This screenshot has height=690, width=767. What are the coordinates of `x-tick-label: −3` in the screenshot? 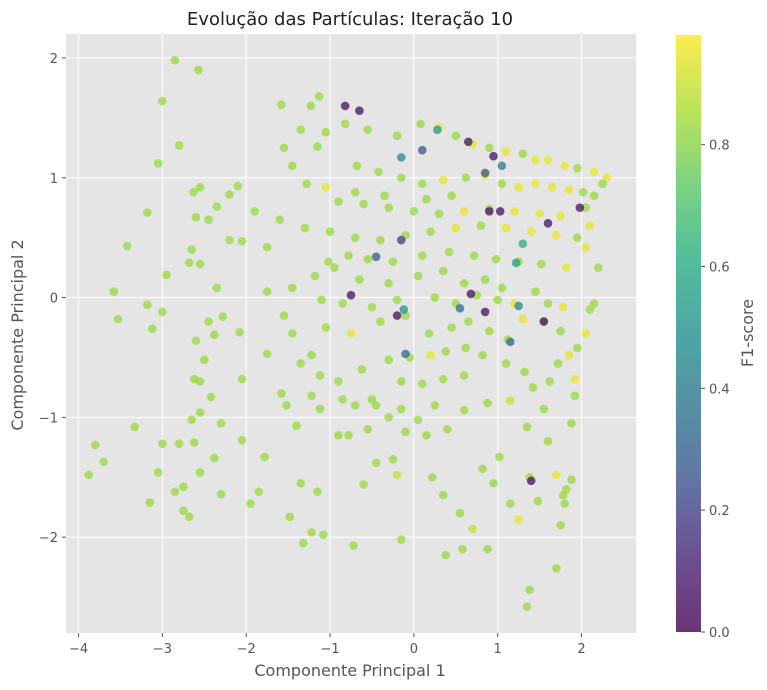 It's located at (162, 649).